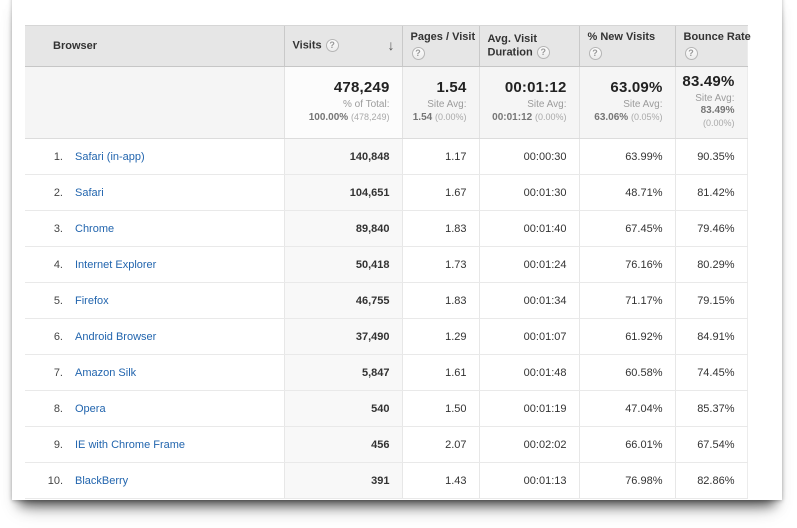  Describe the element at coordinates (717, 37) in the screenshot. I see `col-header-bounce-rate-label: Bounce Rate` at that location.